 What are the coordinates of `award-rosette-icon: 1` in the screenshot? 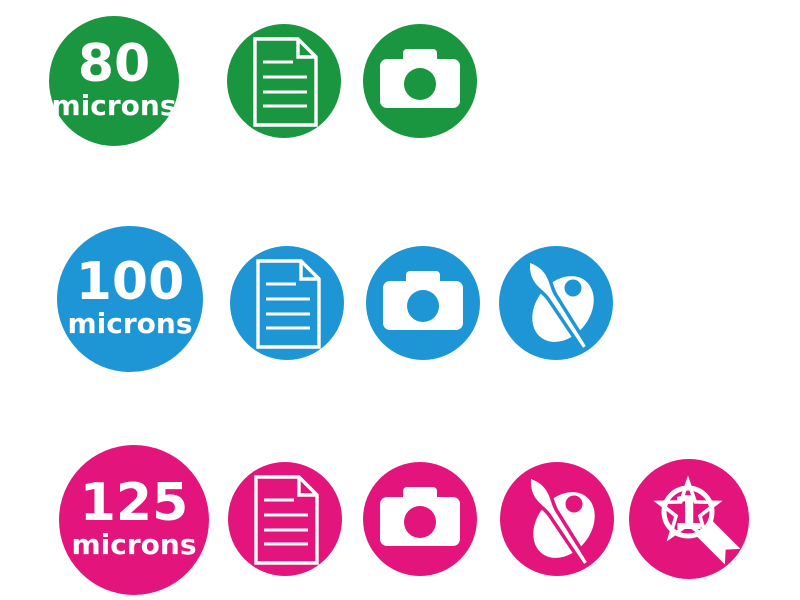 It's located at (689, 519).